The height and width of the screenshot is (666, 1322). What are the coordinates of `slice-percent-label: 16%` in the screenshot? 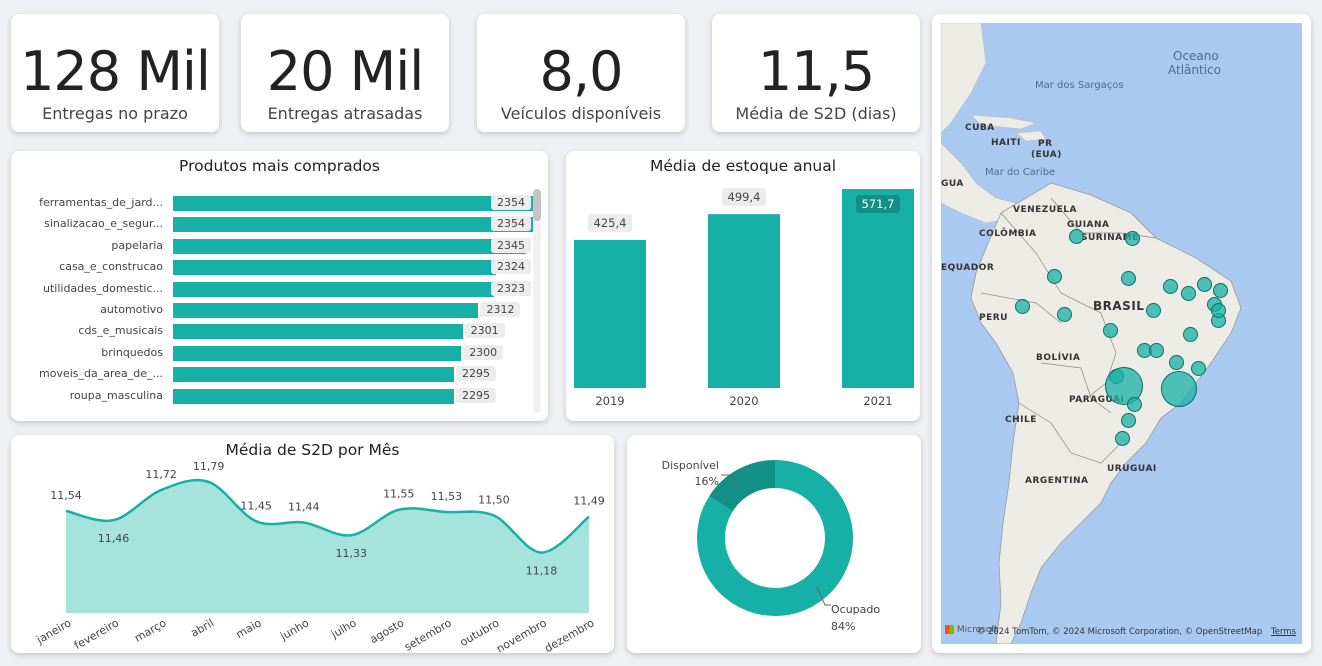 It's located at (707, 481).